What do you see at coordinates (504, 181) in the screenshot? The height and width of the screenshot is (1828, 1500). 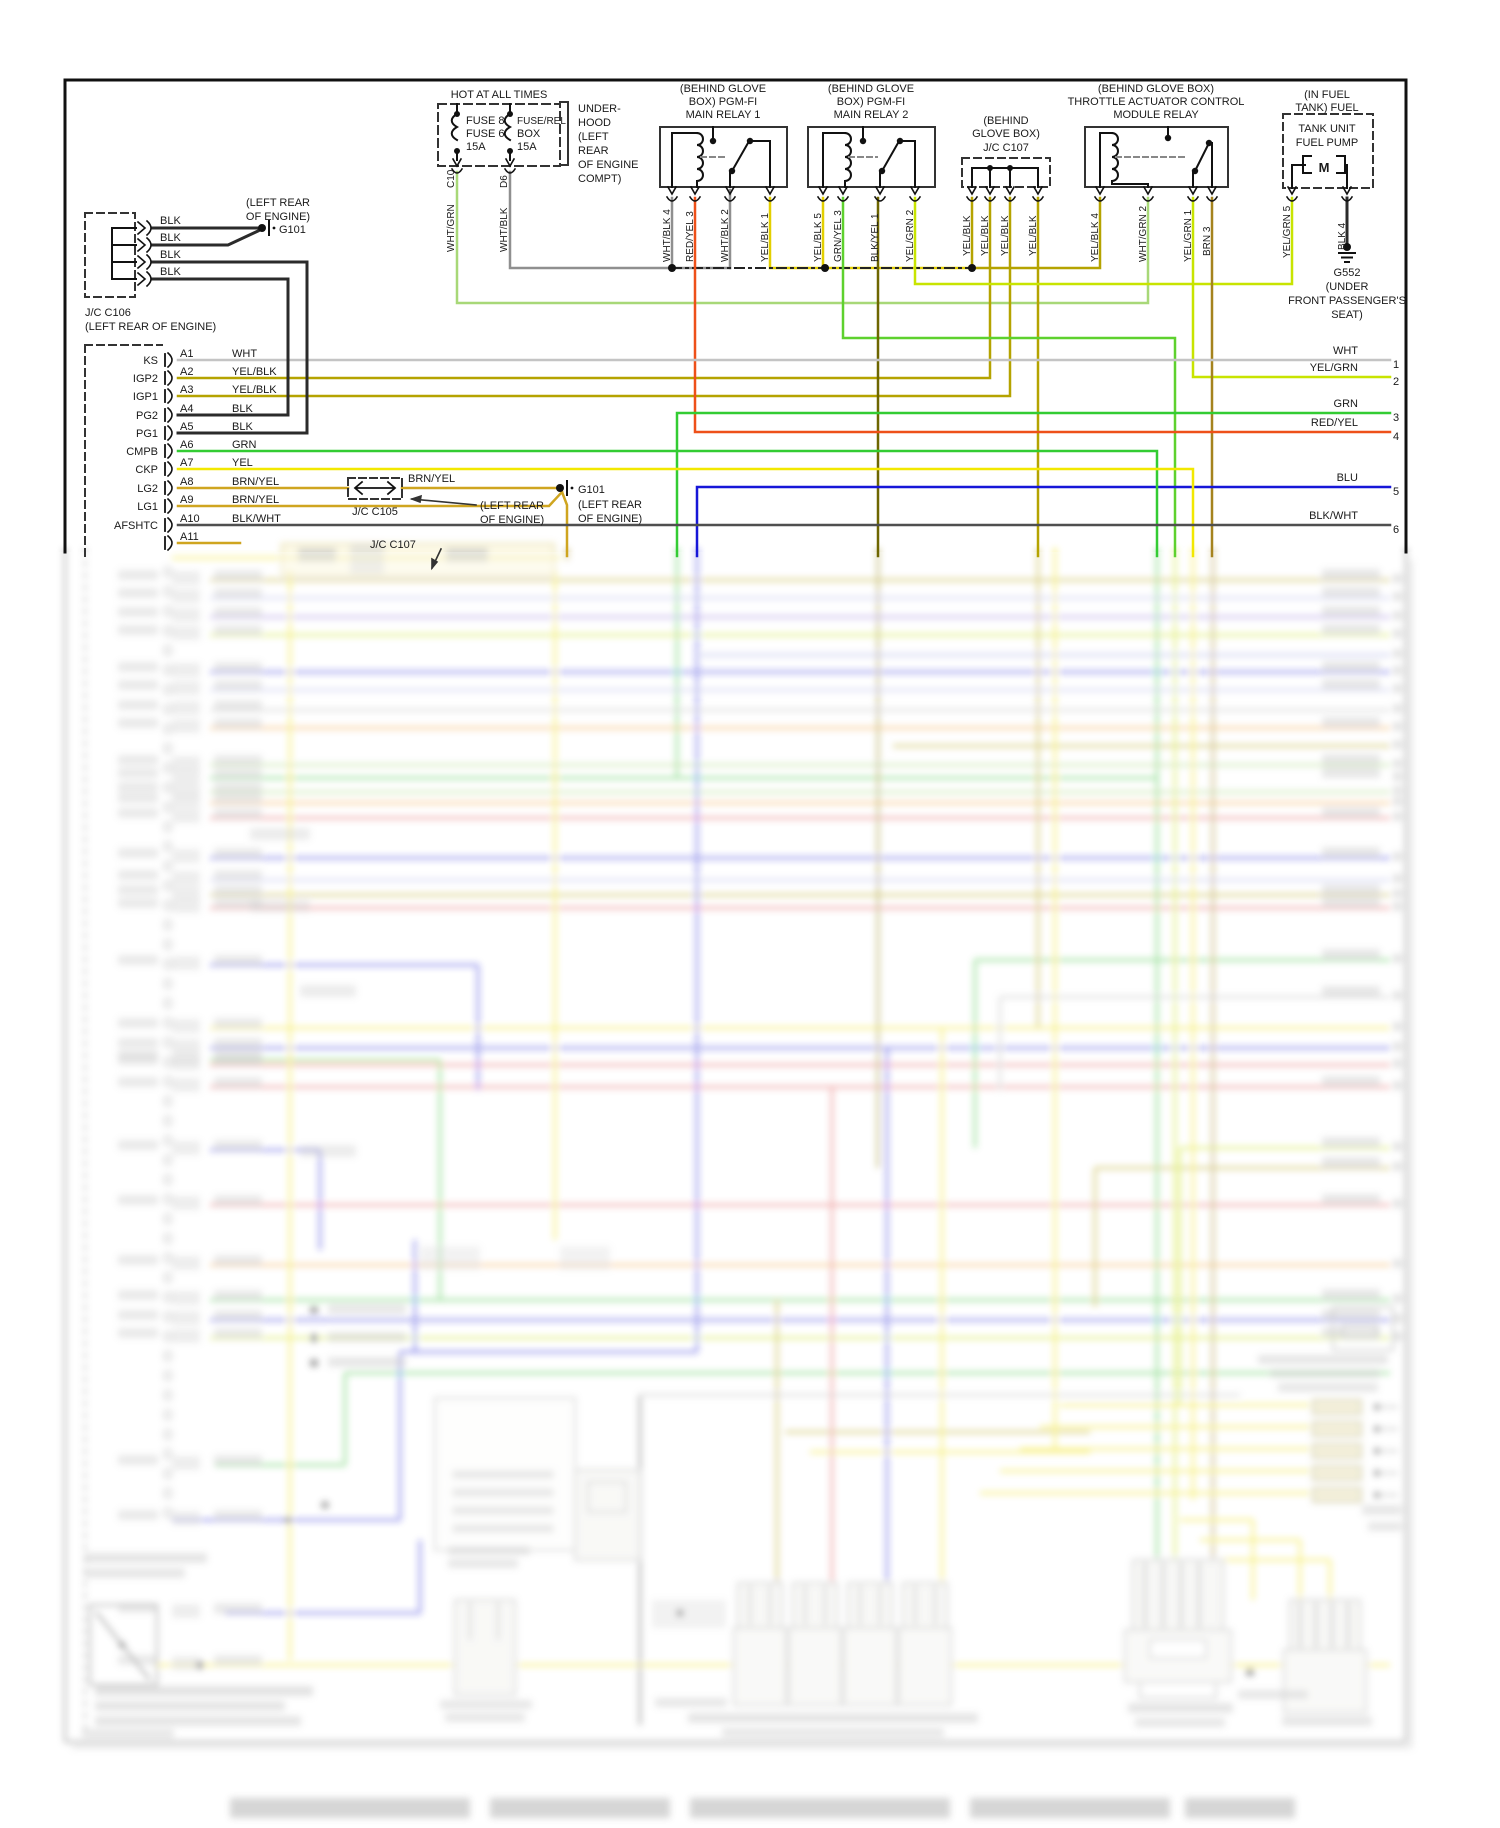 I see `wire-color-label: D6` at bounding box center [504, 181].